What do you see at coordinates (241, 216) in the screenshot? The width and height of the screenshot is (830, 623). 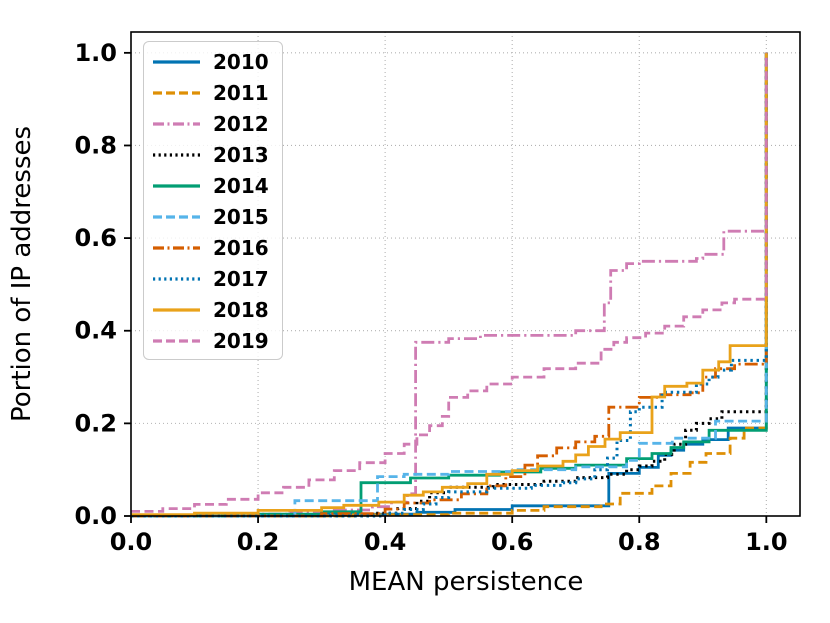 I see `legend-label: 2015` at bounding box center [241, 216].